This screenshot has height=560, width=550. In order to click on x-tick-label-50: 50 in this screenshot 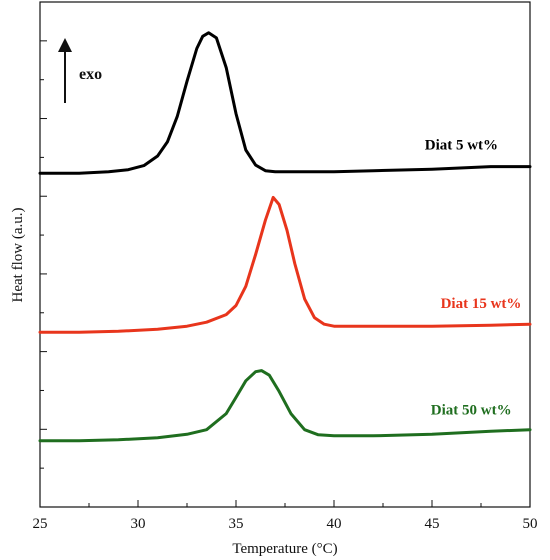, I will do `click(530, 524)`.